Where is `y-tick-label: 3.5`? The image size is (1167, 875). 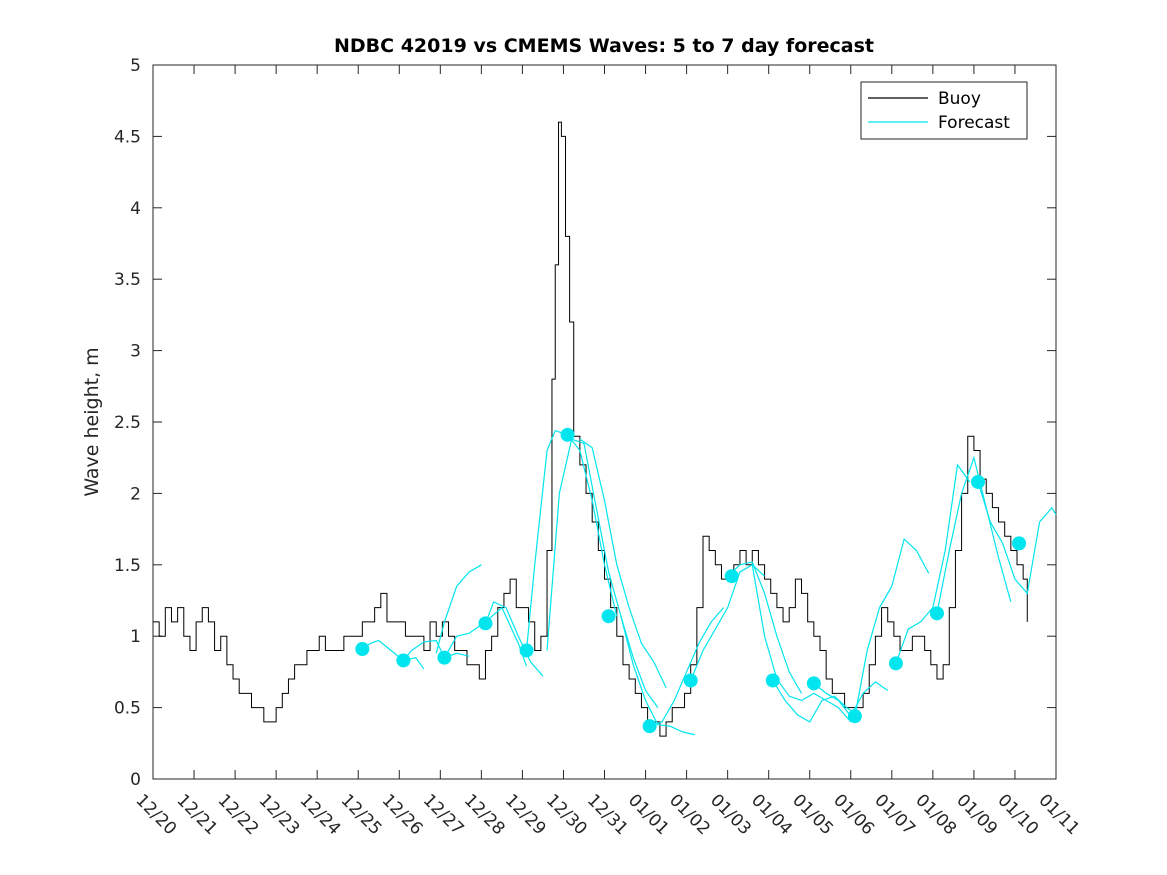 y-tick-label: 3.5 is located at coordinates (127, 280).